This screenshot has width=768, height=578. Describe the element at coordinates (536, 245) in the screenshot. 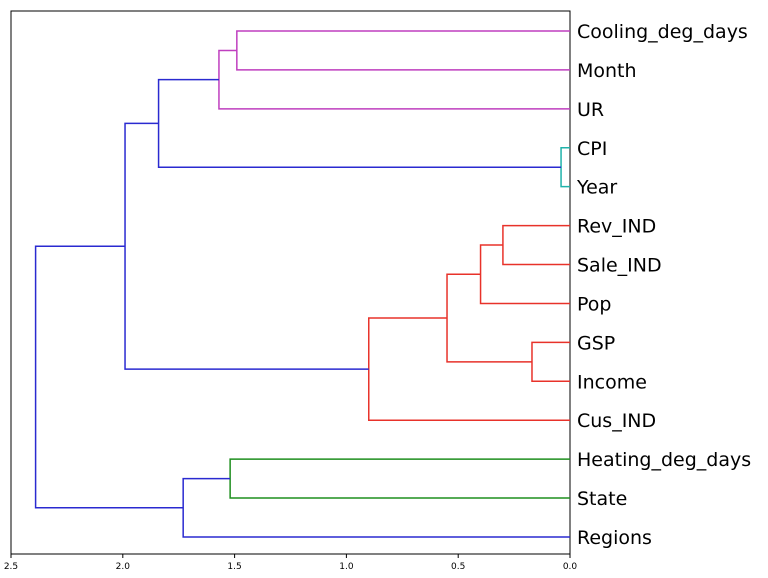

I see `link-l5` at that location.